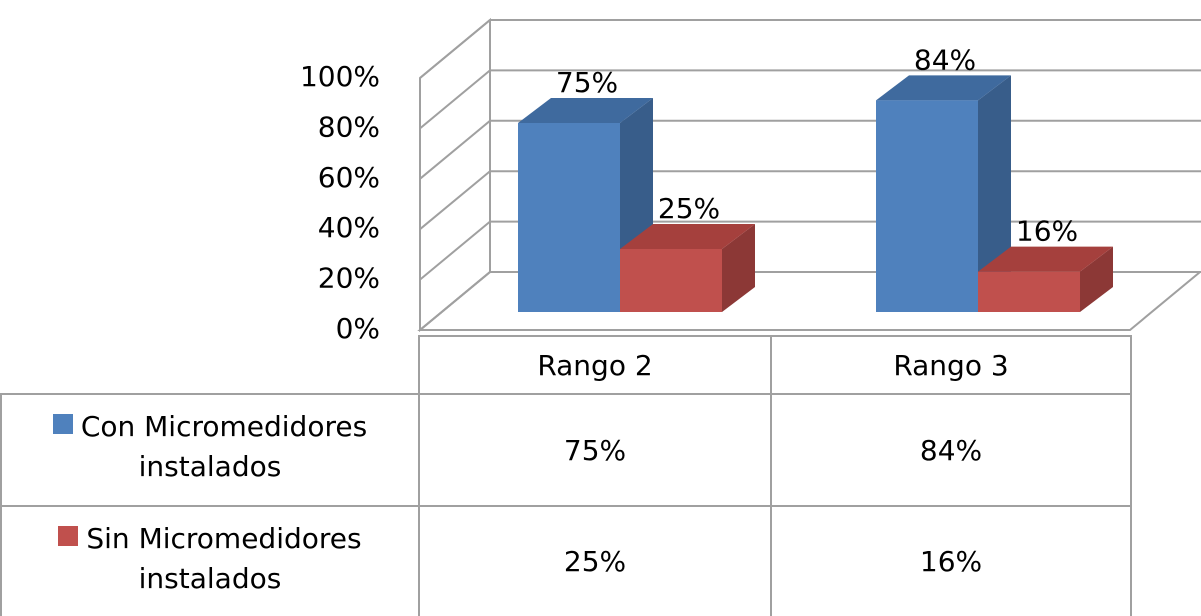  What do you see at coordinates (349, 126) in the screenshot?
I see `y-tick-label: 80%` at bounding box center [349, 126].